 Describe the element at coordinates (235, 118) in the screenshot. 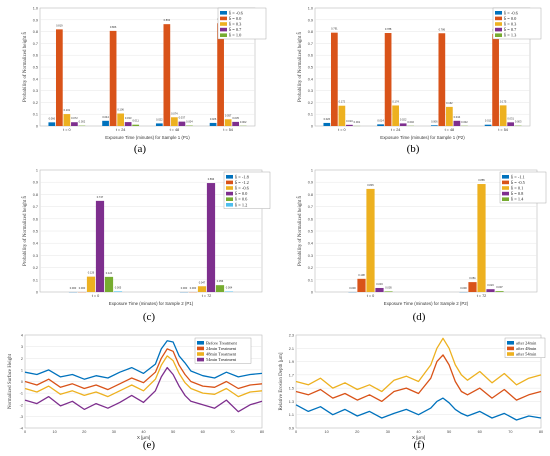

I see `panel-a-data-label: 0.035` at that location.